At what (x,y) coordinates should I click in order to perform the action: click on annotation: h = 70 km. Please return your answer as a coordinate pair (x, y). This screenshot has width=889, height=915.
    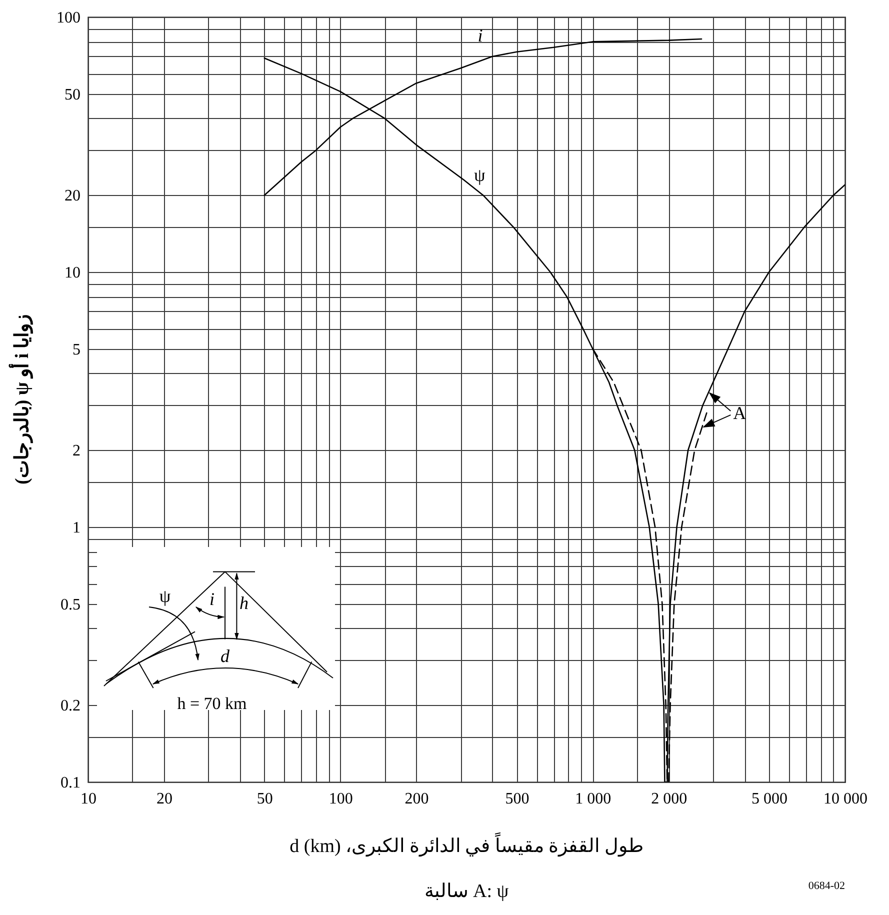
    Looking at the image, I should click on (212, 703).